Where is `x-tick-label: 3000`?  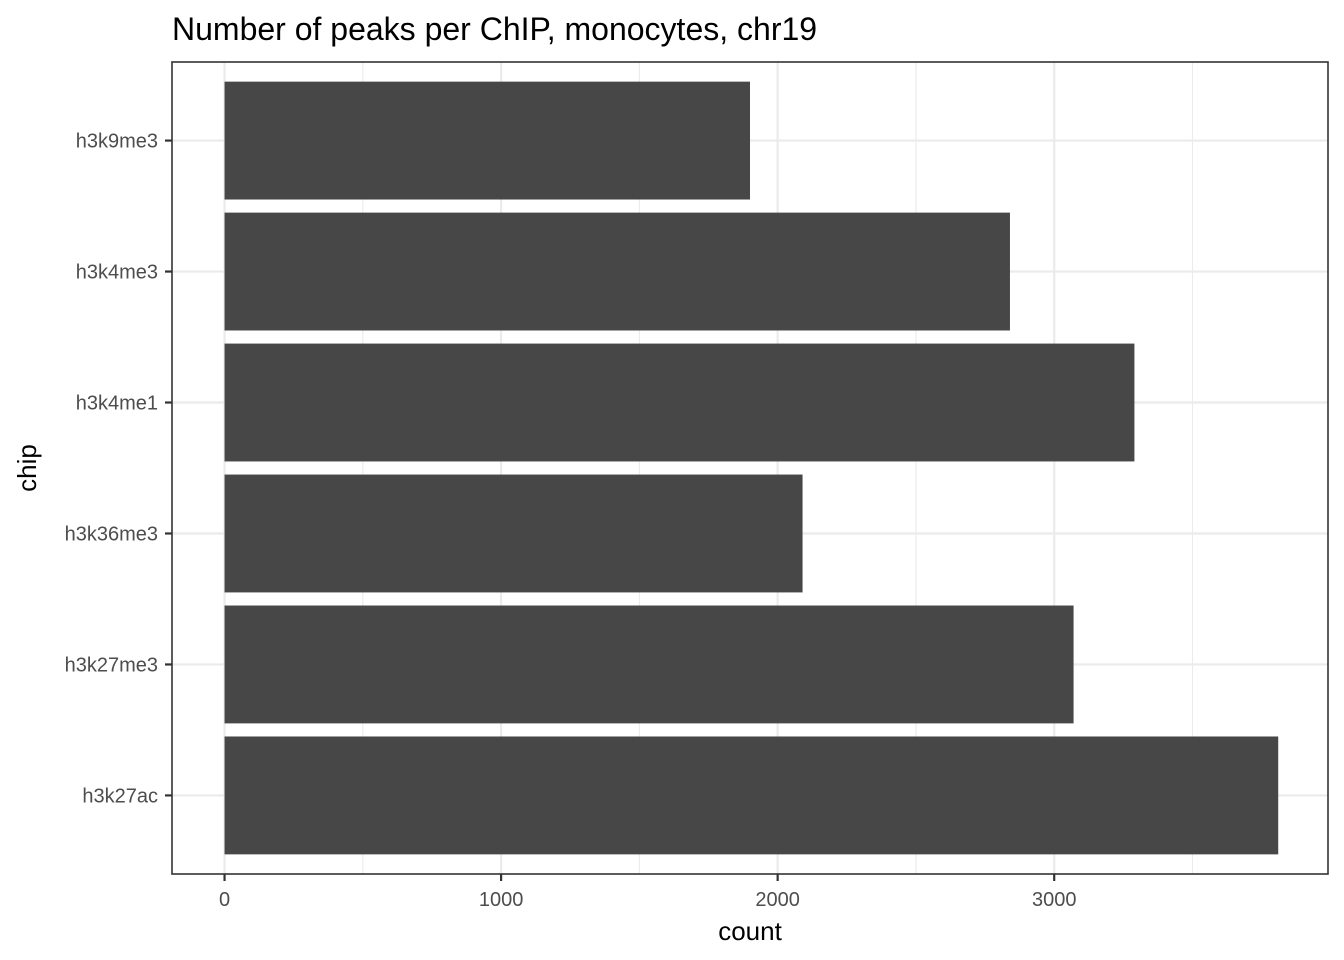
x-tick-label: 3000 is located at coordinates (1054, 900).